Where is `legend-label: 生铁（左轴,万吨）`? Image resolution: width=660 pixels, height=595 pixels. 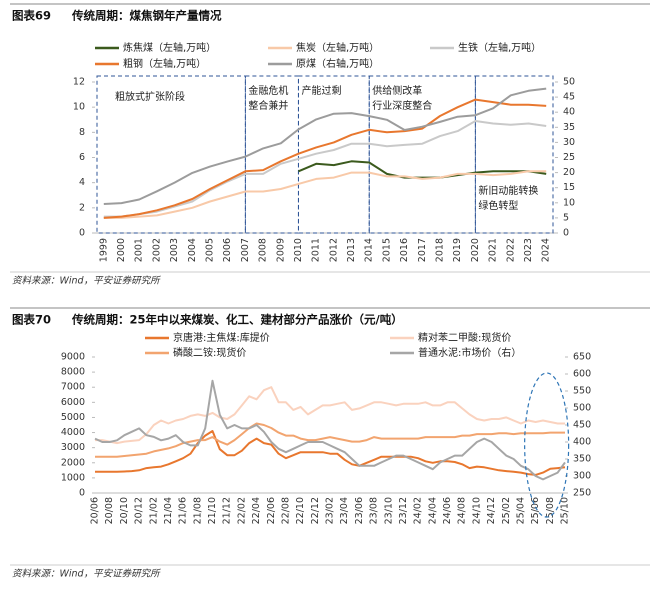 legend-label: 生铁（左轴,万吨） is located at coordinates (499, 47).